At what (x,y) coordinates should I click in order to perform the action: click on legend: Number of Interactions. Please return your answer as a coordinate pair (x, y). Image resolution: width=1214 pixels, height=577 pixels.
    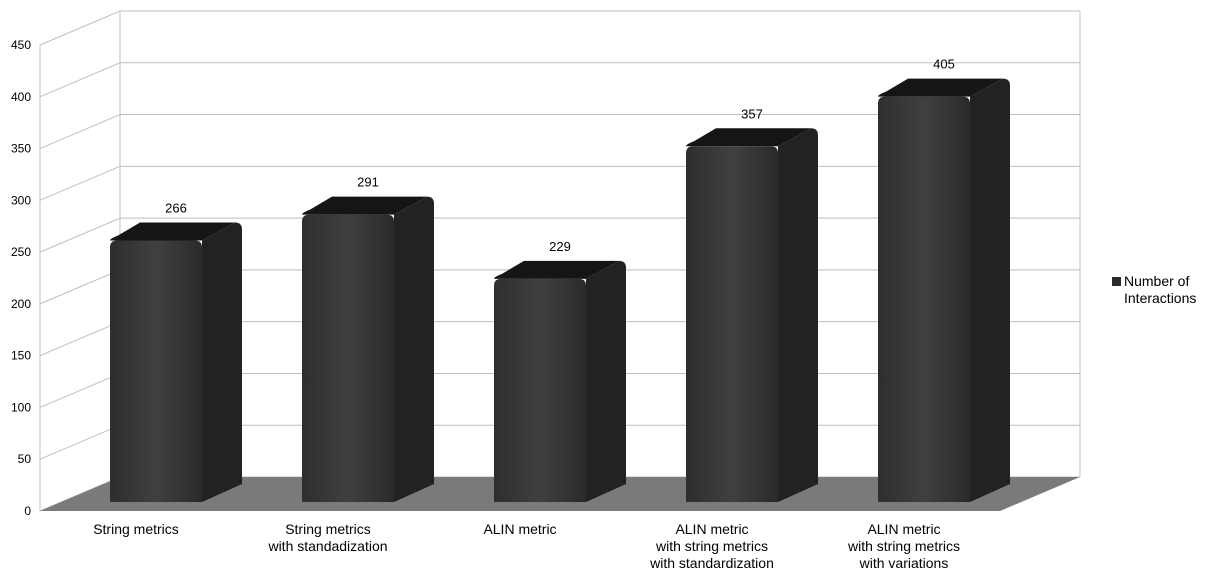
    Looking at the image, I should click on (1163, 290).